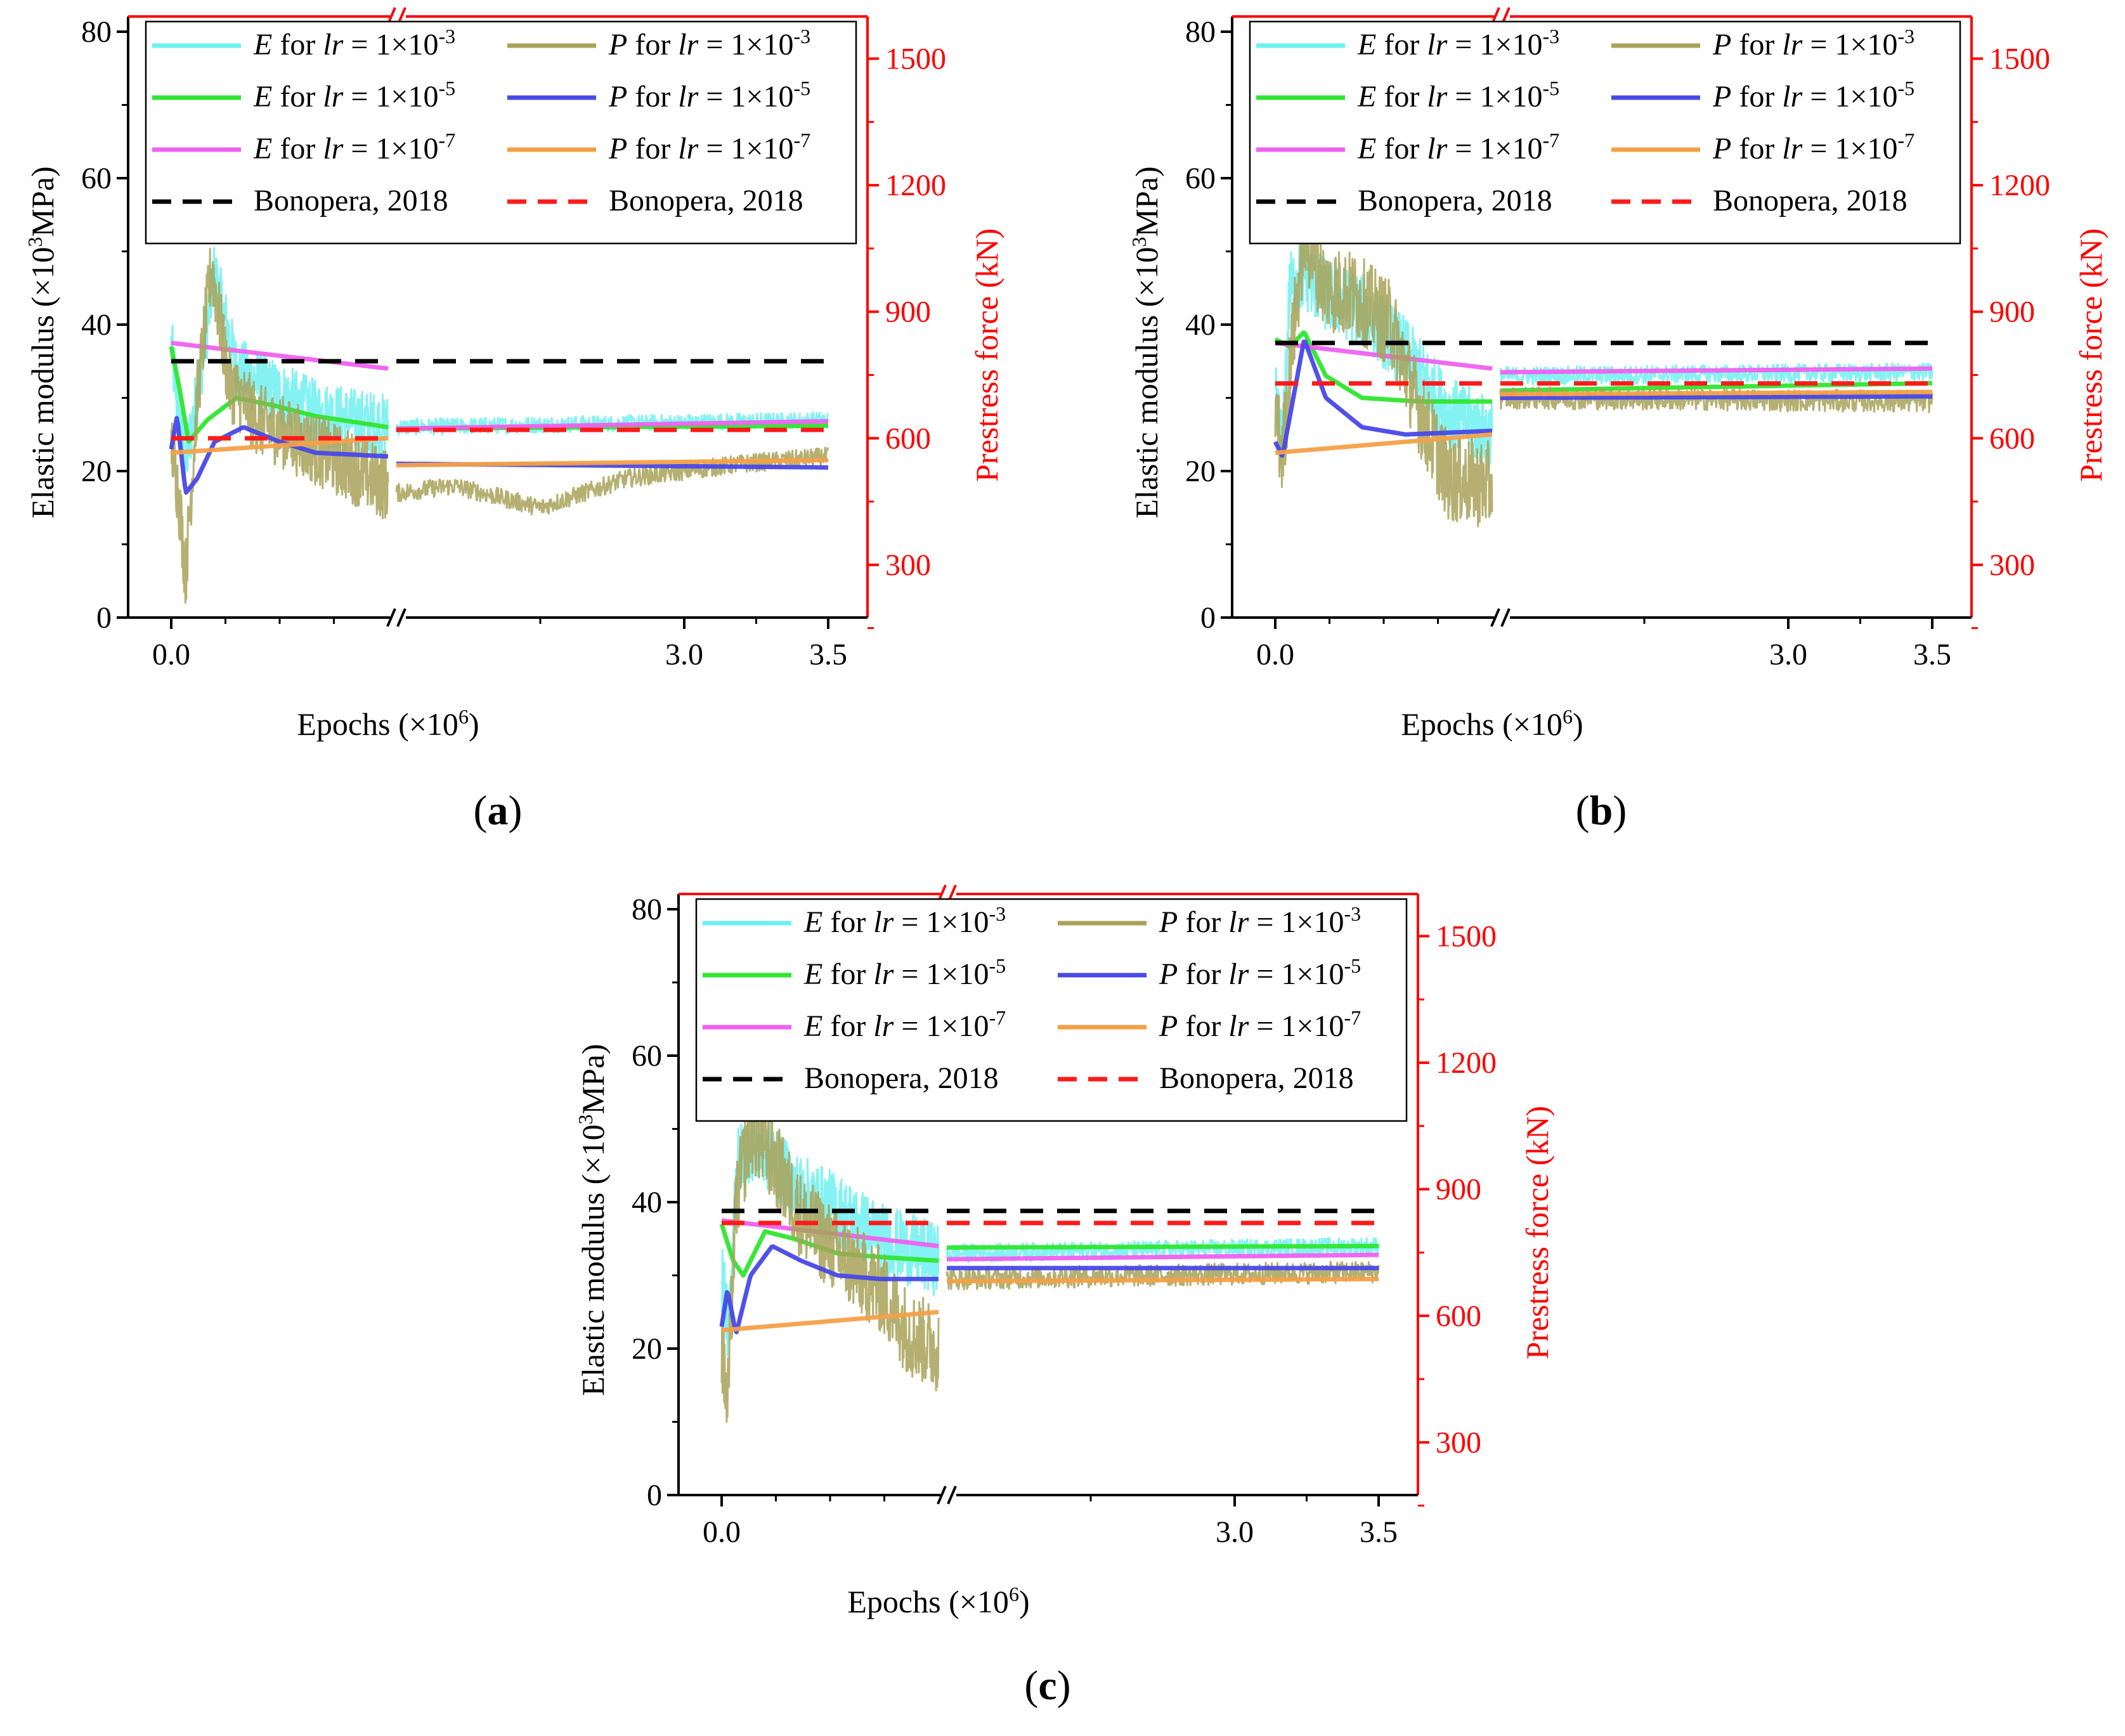 Image resolution: width=2125 pixels, height=1736 pixels. I want to click on y-tick-label: 40, so click(647, 1202).